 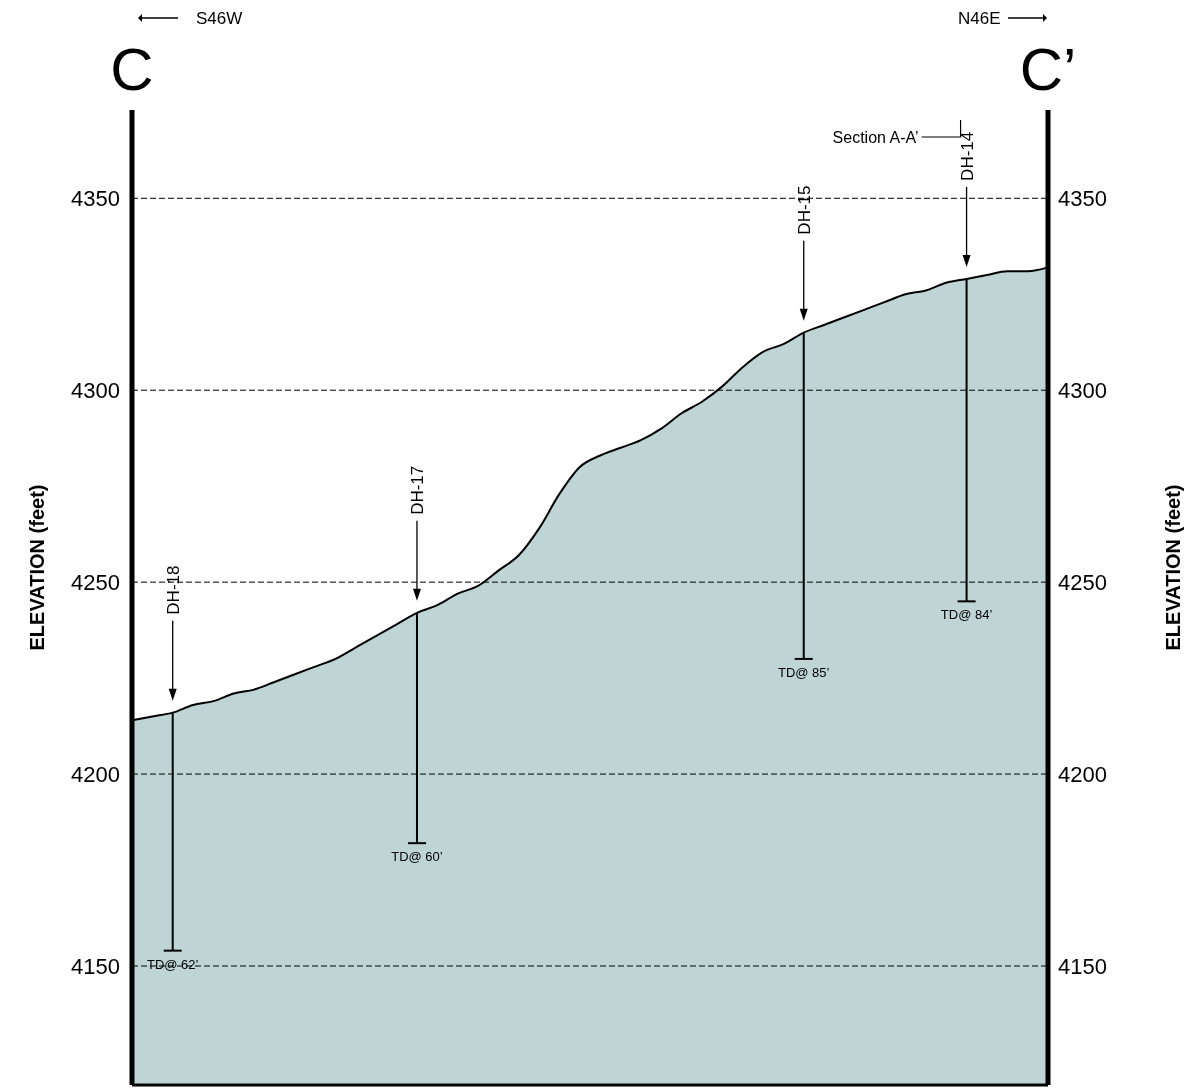 What do you see at coordinates (172, 964) in the screenshot?
I see `data-label: TD@ 62’` at bounding box center [172, 964].